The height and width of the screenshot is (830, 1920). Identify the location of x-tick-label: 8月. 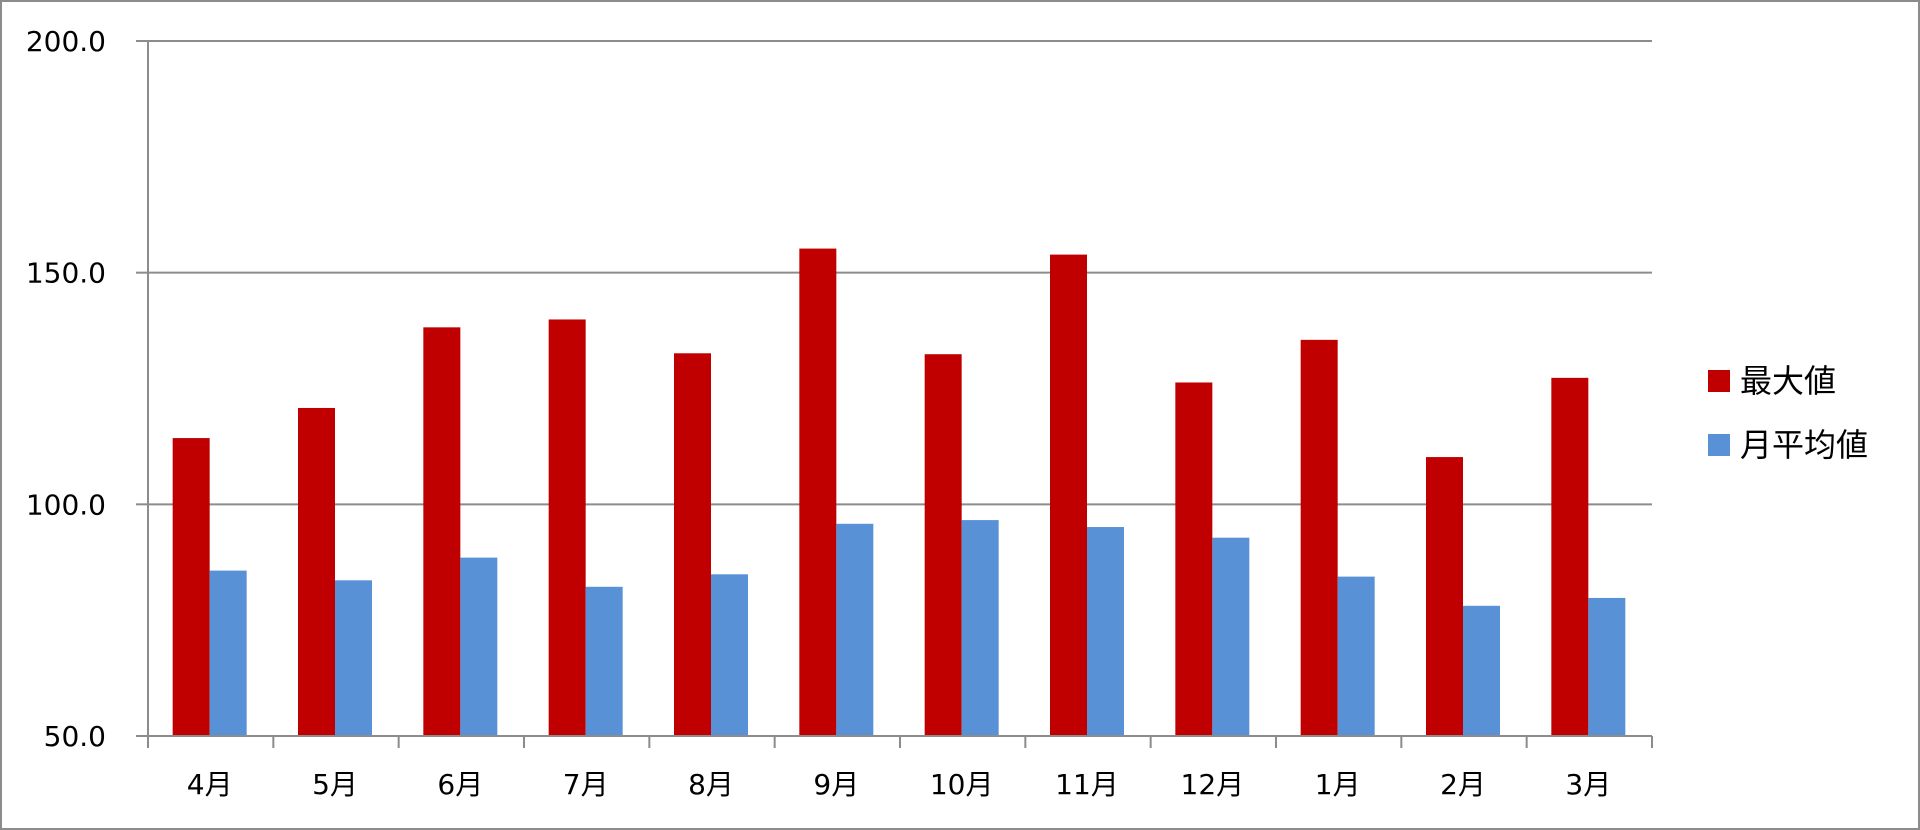
(711, 784).